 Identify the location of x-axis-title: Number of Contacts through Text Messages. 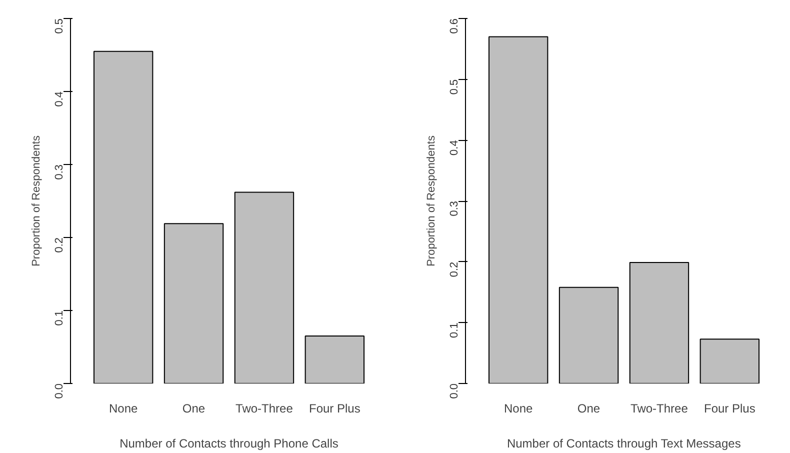
(623, 443).